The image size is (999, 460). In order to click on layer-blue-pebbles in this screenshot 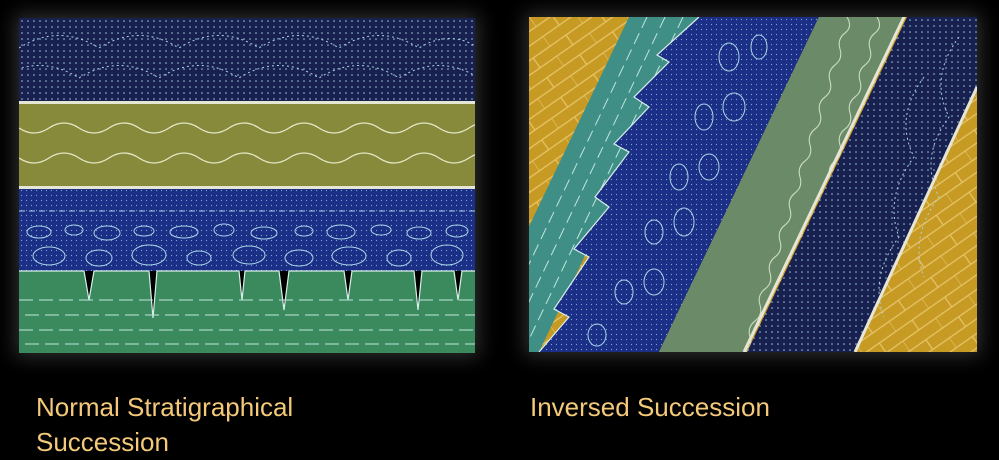, I will do `click(247, 230)`.